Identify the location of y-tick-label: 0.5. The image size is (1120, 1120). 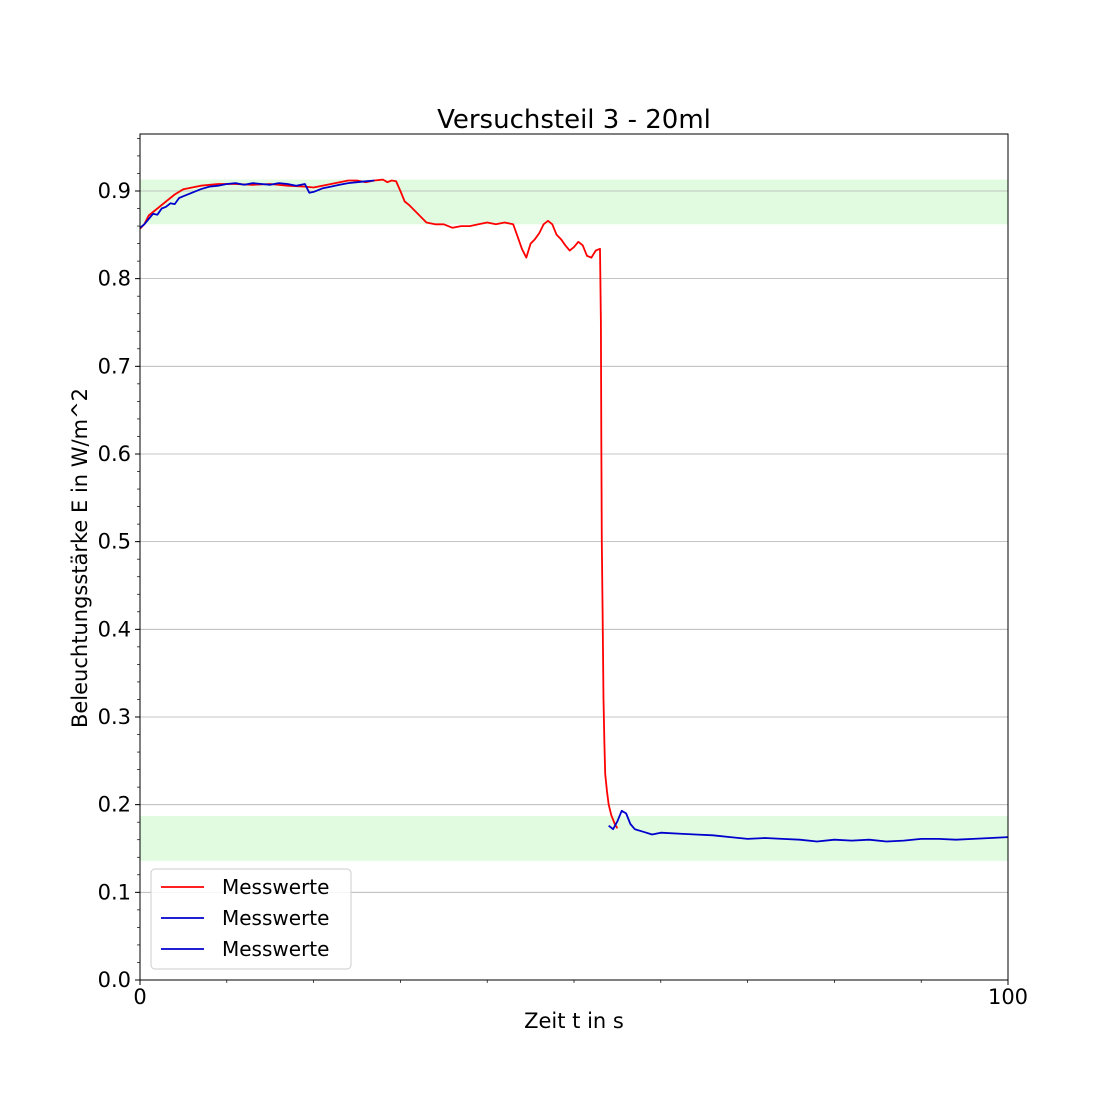
(114, 542).